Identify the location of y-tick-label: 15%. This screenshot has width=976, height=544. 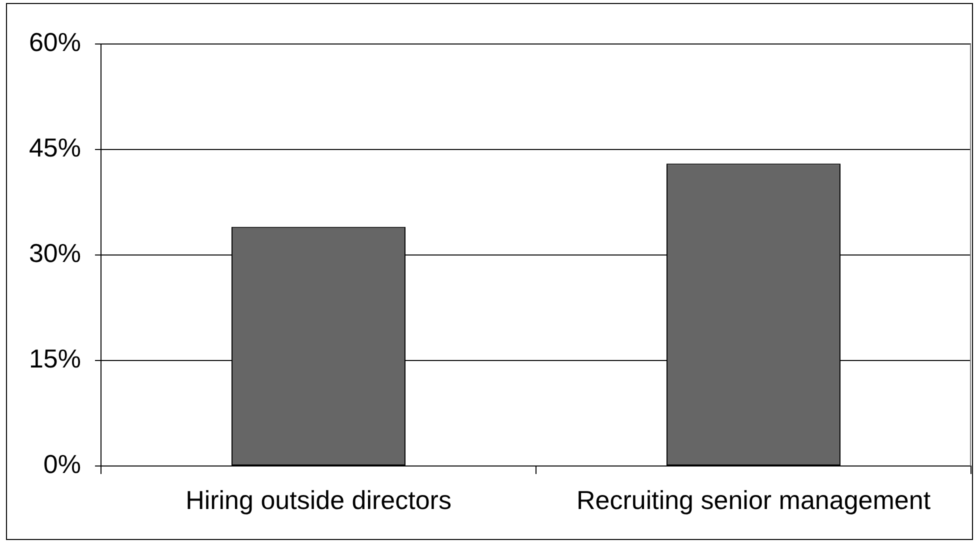
(54, 359).